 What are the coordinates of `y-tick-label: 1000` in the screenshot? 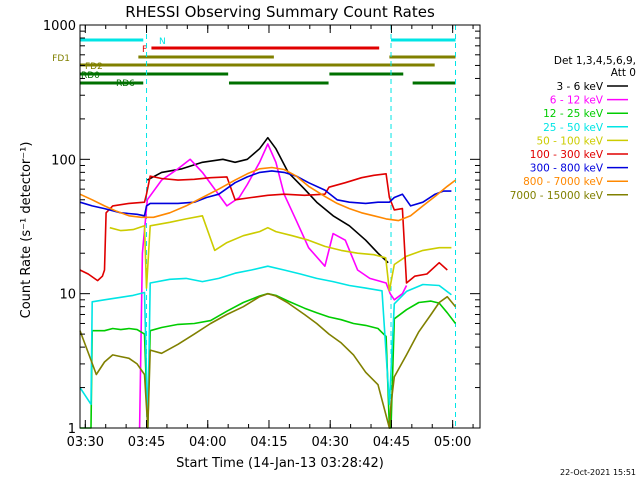 It's located at (59, 26).